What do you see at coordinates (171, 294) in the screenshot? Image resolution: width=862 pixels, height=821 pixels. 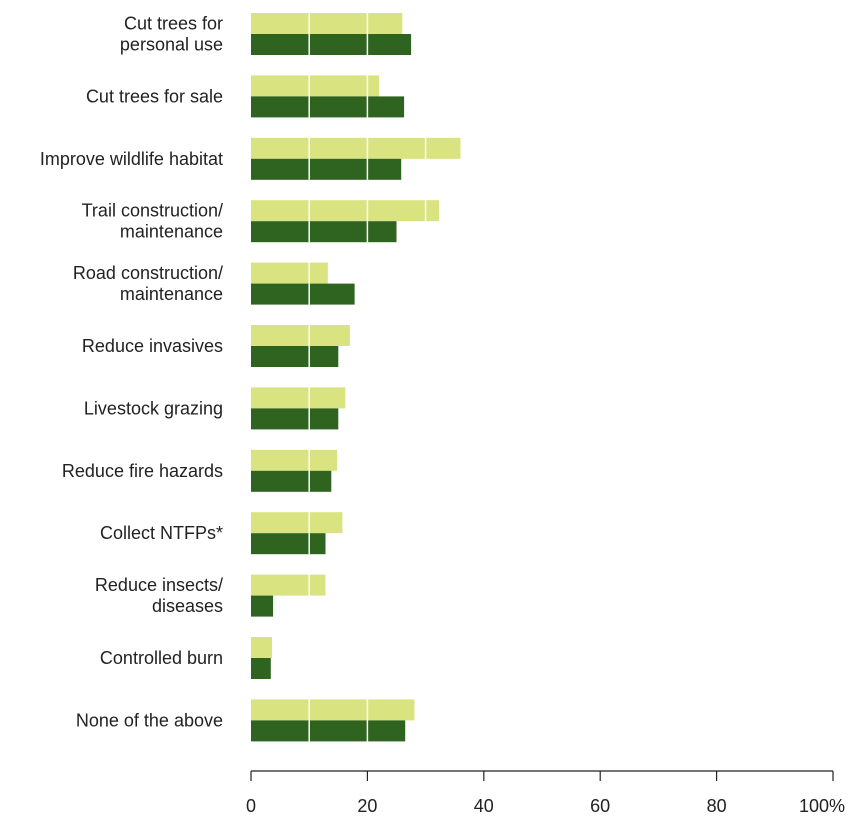 I see `category-label-5-line2: maintenance` at bounding box center [171, 294].